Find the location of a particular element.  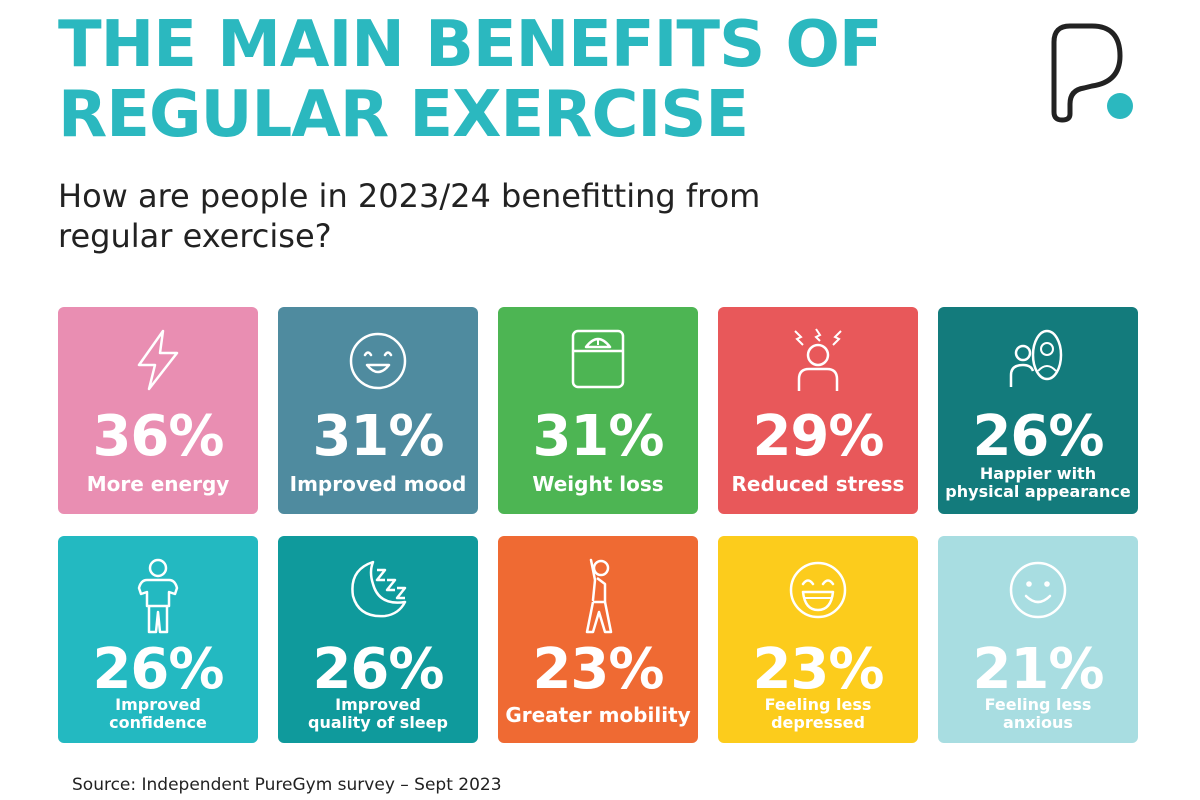

benefit-label-line-1: Greater mobility is located at coordinates (598, 715).